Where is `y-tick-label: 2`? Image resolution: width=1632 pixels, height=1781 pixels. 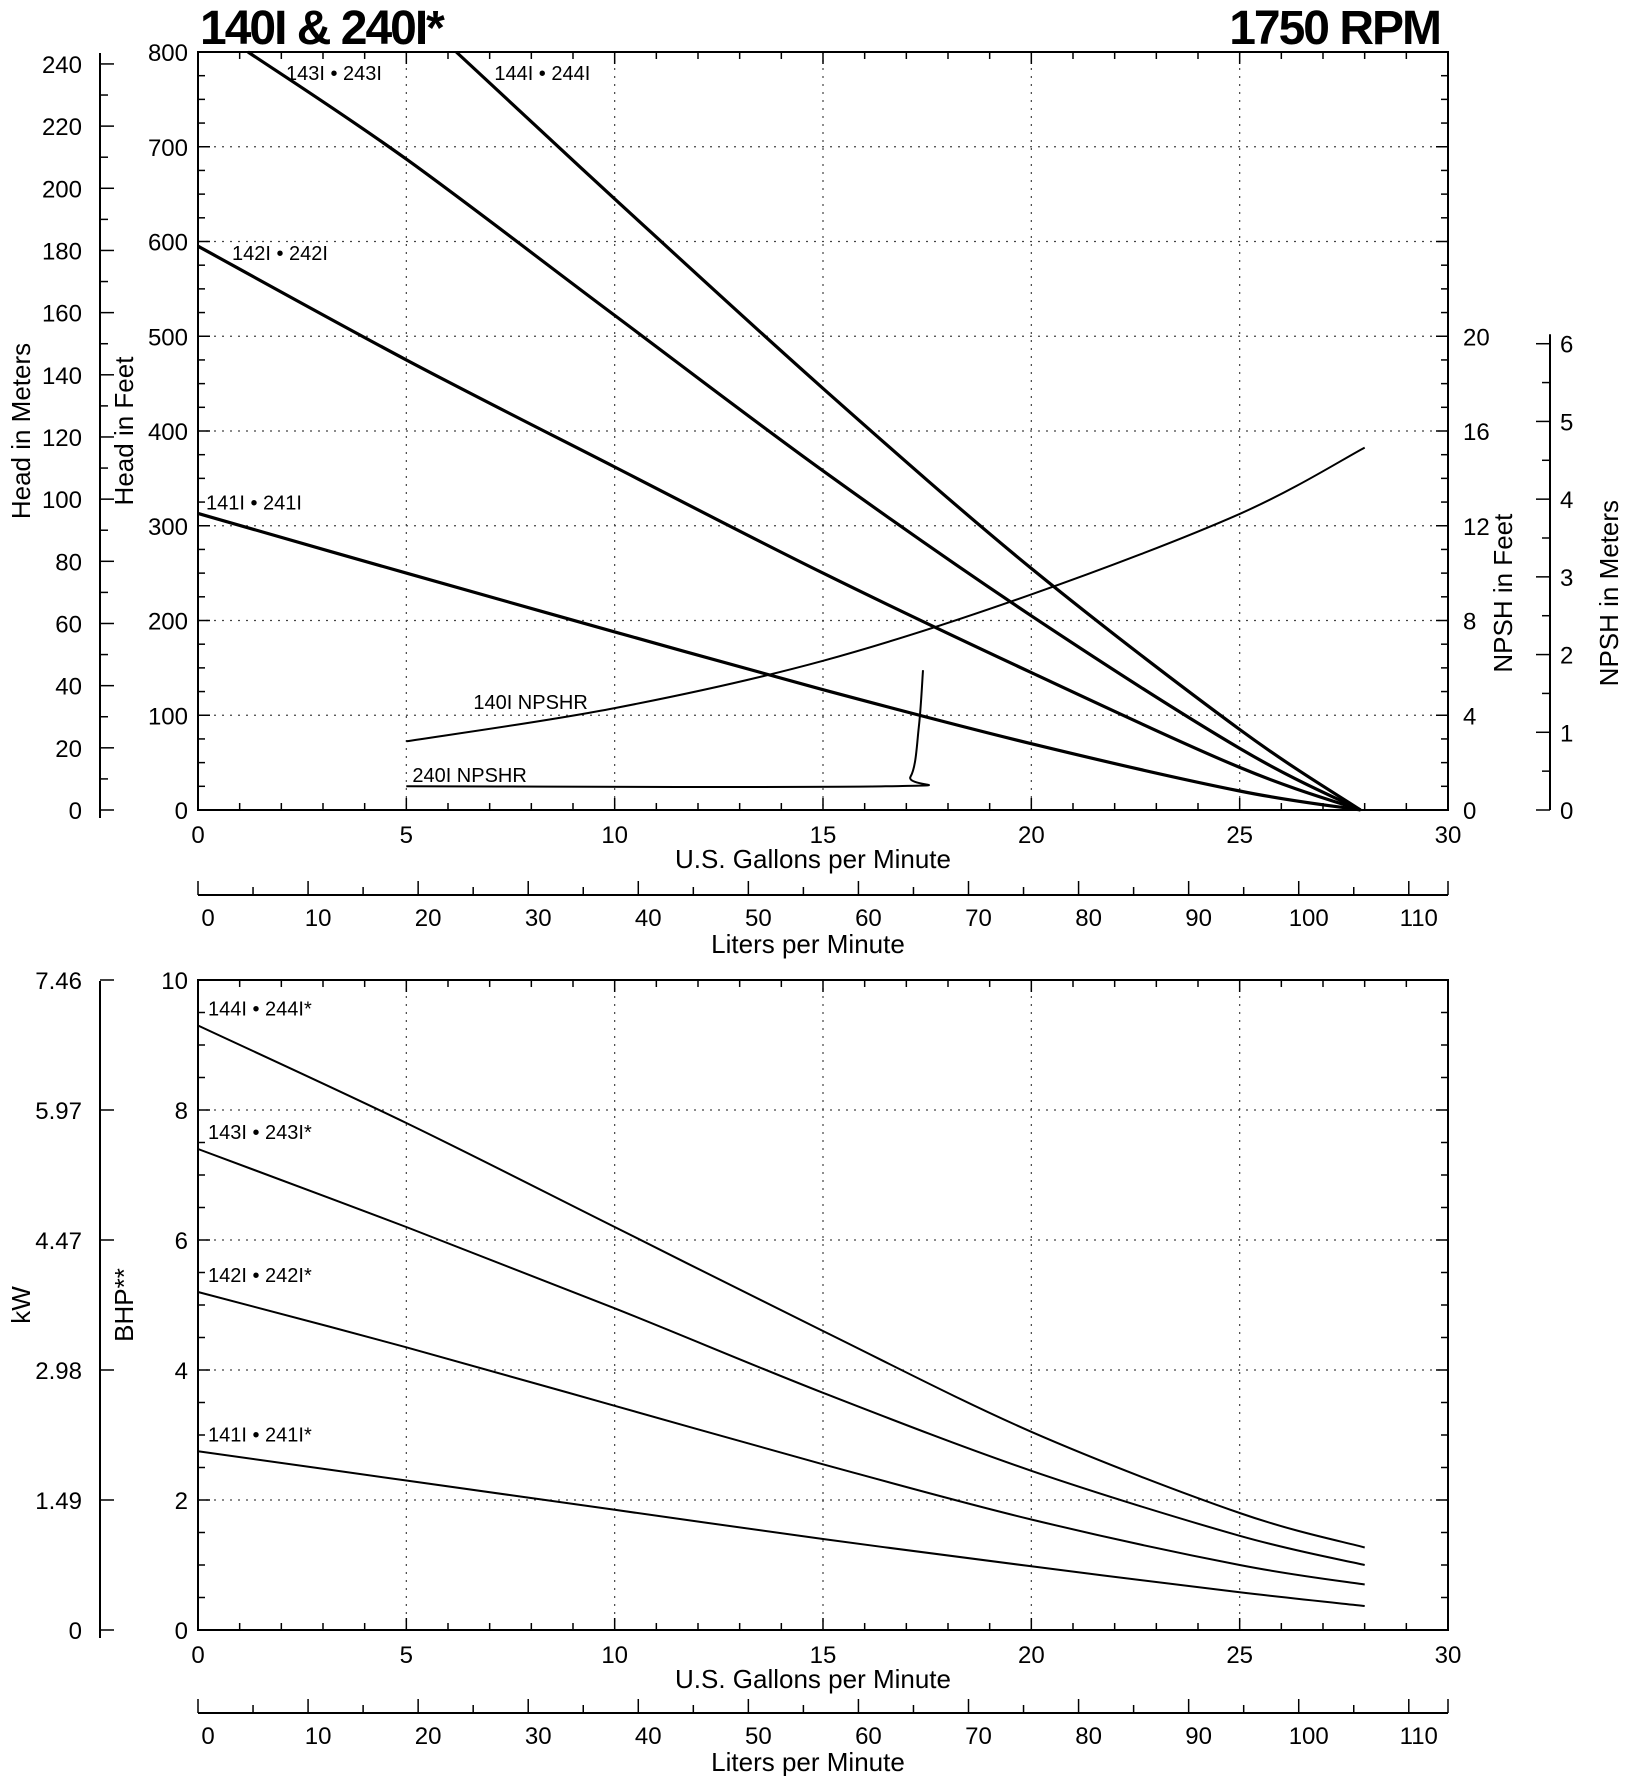 y-tick-label: 2 is located at coordinates (181, 1501).